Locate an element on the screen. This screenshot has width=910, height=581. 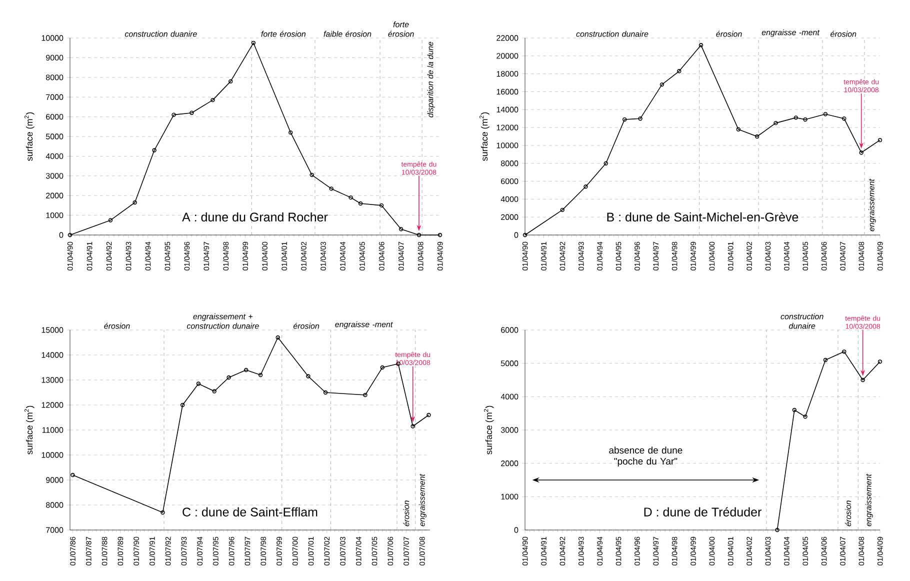
text: faible érosion is located at coordinates (348, 33).